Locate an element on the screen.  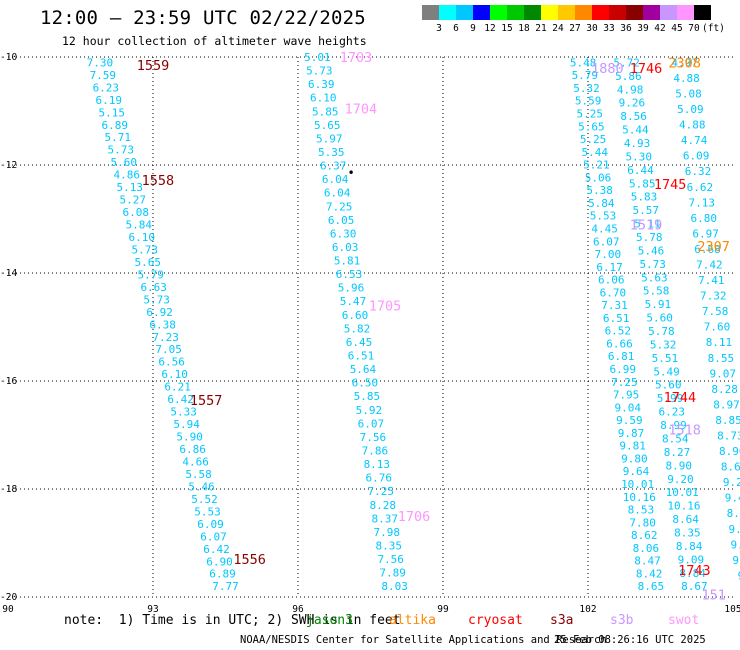
wave-height-value: 6.45 is located at coordinates (359, 342).